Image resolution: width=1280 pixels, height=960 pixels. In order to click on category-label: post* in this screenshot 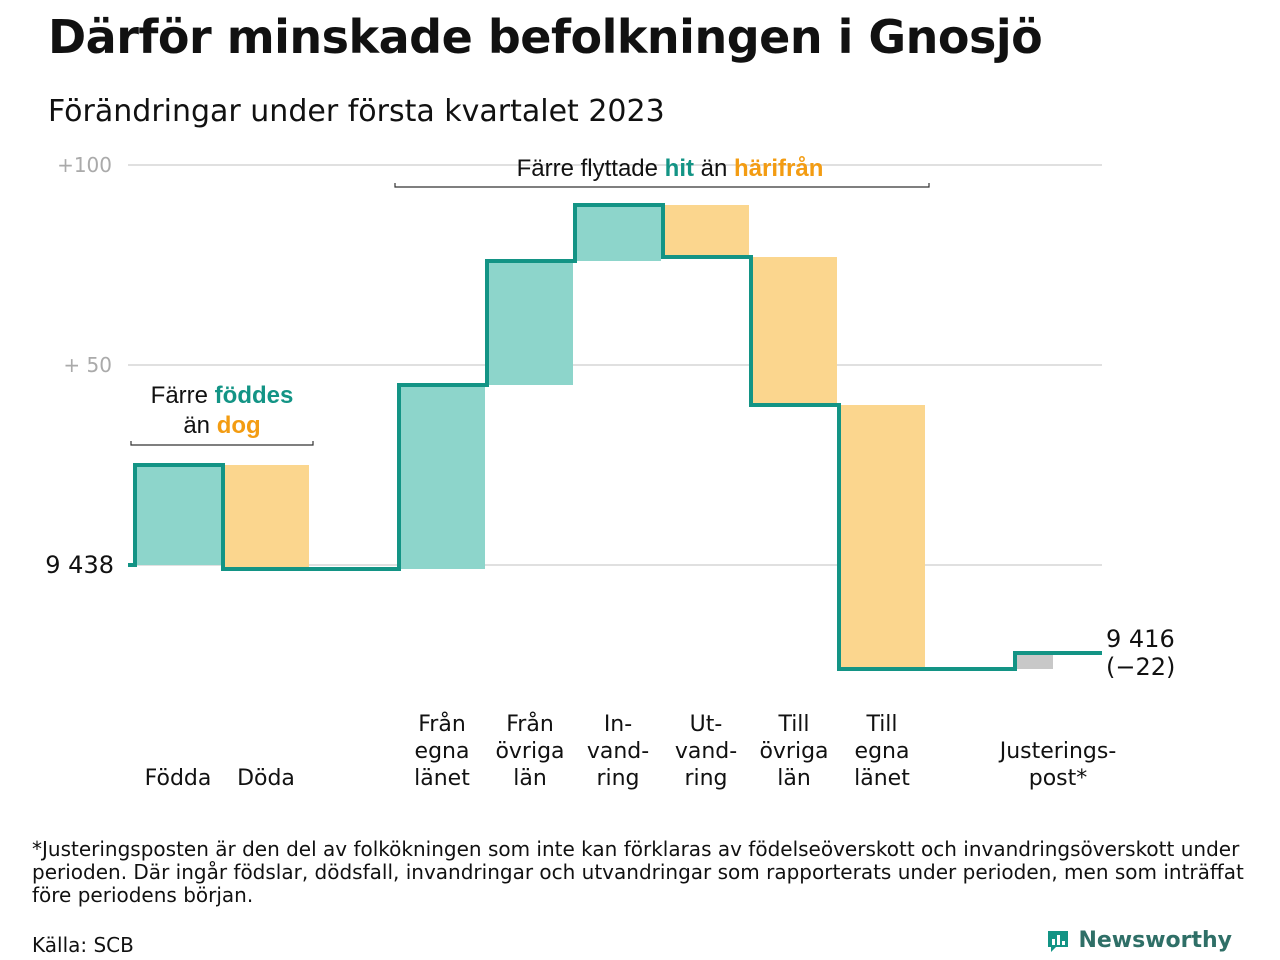, I will do `click(1058, 778)`.